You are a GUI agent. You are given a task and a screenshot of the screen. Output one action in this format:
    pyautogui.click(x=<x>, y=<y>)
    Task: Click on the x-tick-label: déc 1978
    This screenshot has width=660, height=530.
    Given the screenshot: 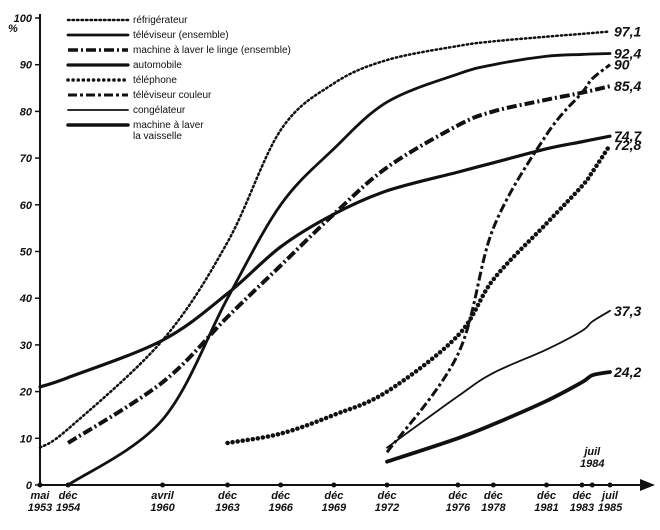 What is the action you would take?
    pyautogui.click(x=493, y=502)
    